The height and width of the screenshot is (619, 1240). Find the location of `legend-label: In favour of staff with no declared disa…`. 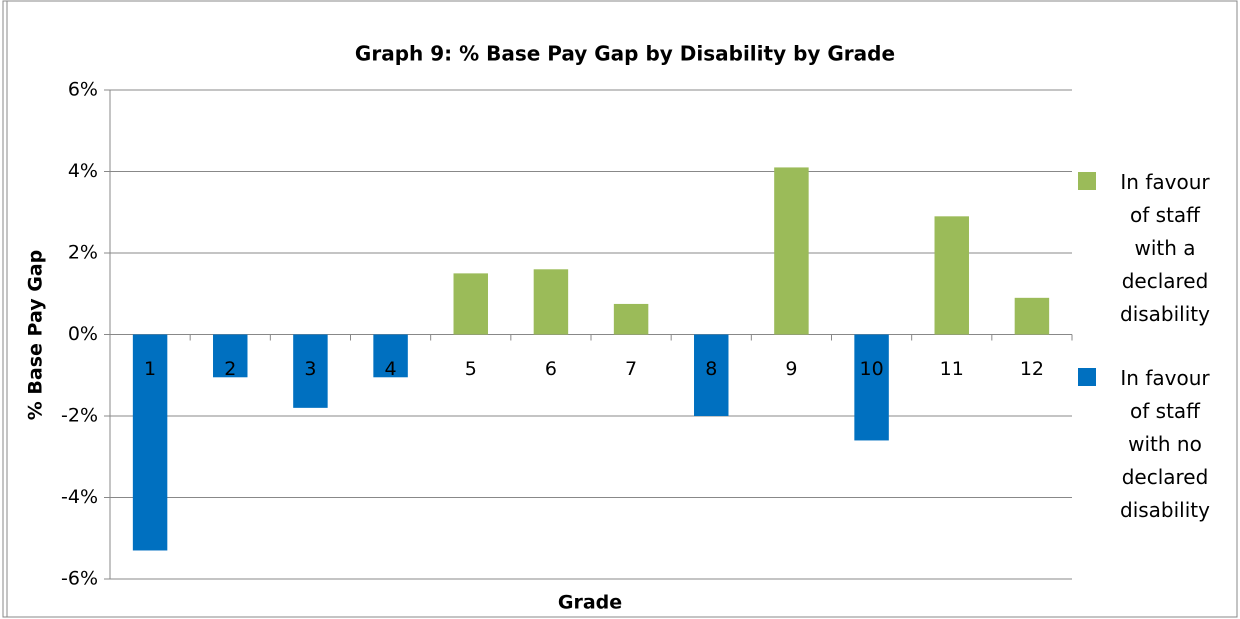

legend-label: In favour of staff with no declared disa… is located at coordinates (1165, 444).